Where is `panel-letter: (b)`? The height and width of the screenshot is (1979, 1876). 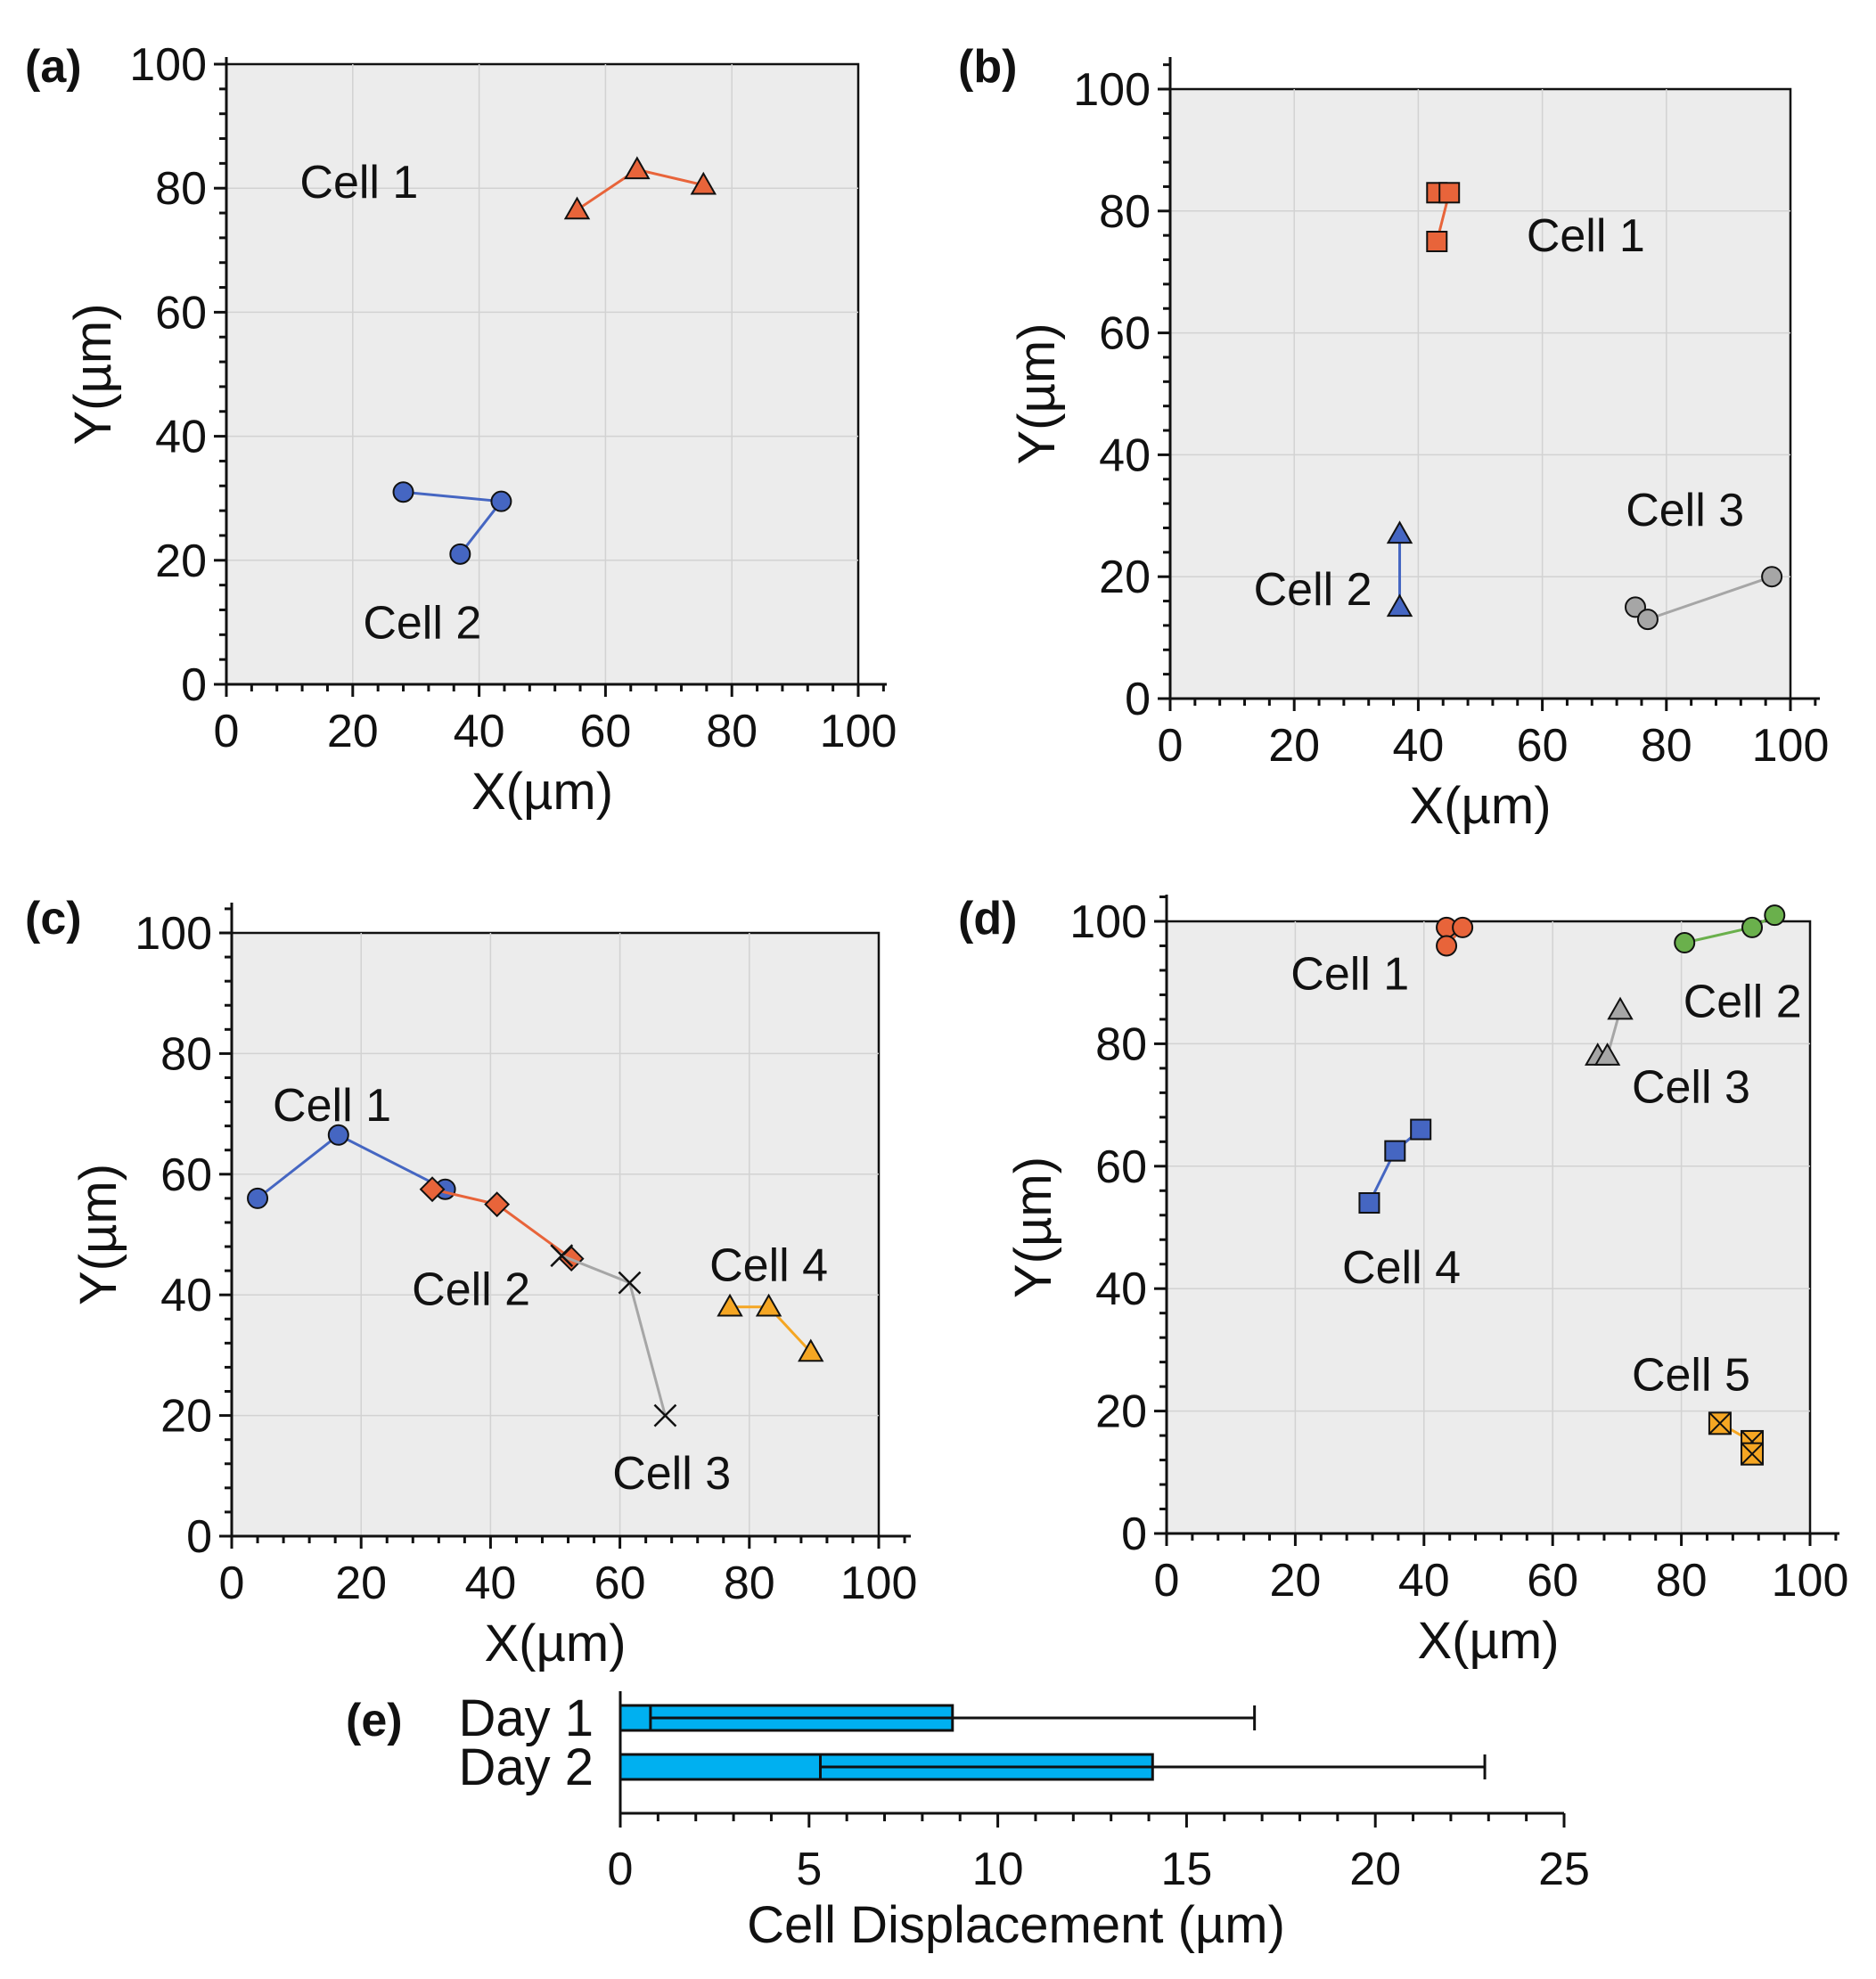
panel-letter: (b) is located at coordinates (988, 67).